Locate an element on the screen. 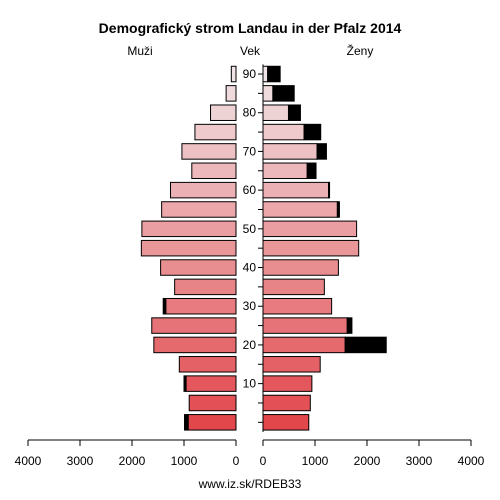 The width and height of the screenshot is (500, 500). source-label: www.iz.sk/RDEB33 is located at coordinates (250, 484).